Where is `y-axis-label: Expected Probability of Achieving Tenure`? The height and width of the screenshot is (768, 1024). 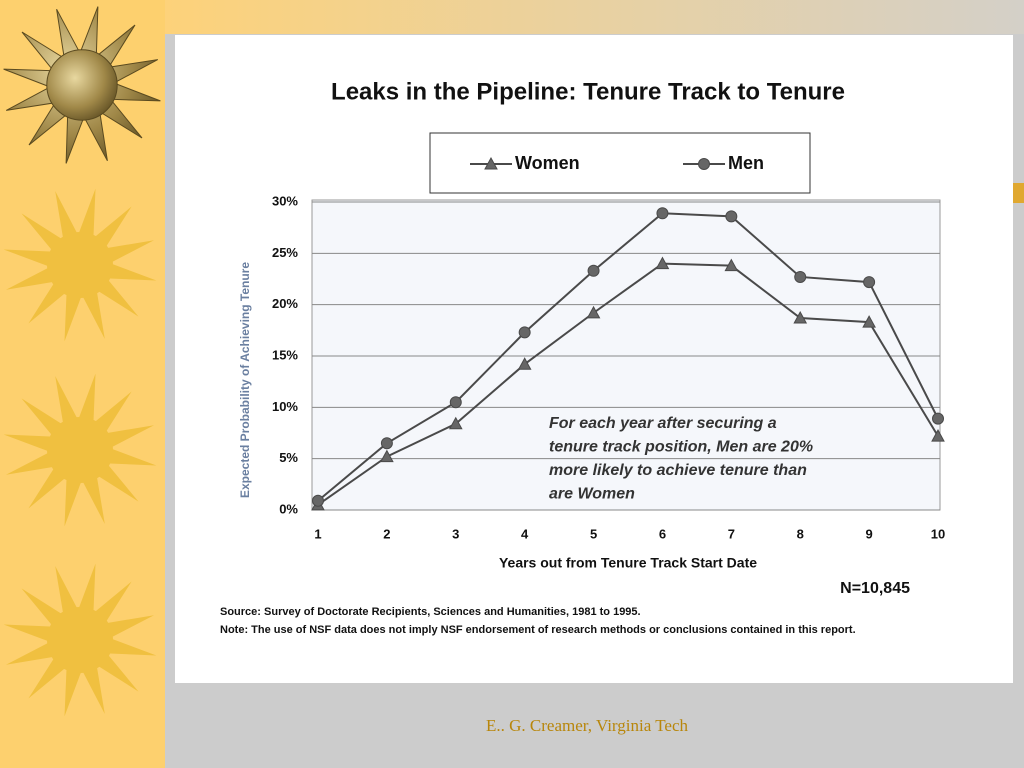 y-axis-label: Expected Probability of Achieving Tenure is located at coordinates (245, 380).